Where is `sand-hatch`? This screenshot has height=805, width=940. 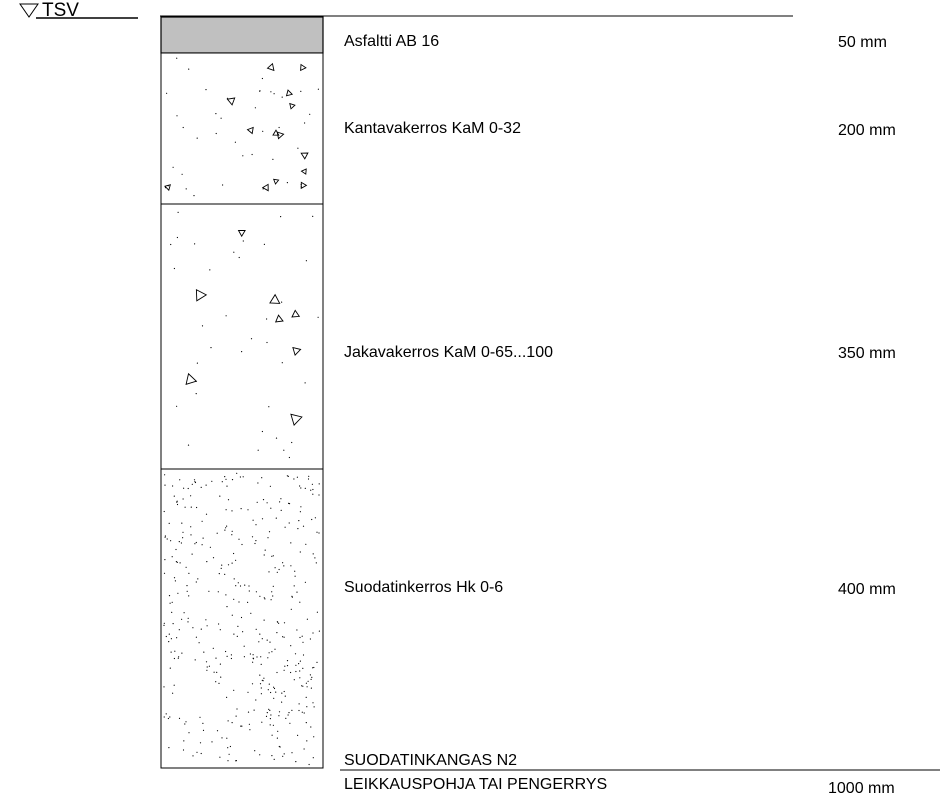 sand-hatch is located at coordinates (241, 619).